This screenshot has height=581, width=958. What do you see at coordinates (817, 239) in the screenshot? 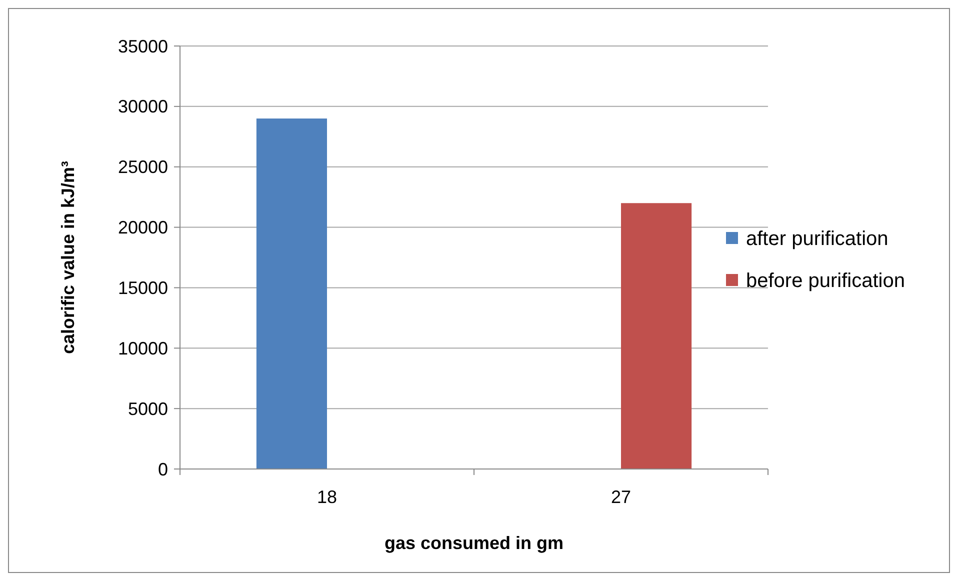
I see `legend-label: after purification` at bounding box center [817, 239].